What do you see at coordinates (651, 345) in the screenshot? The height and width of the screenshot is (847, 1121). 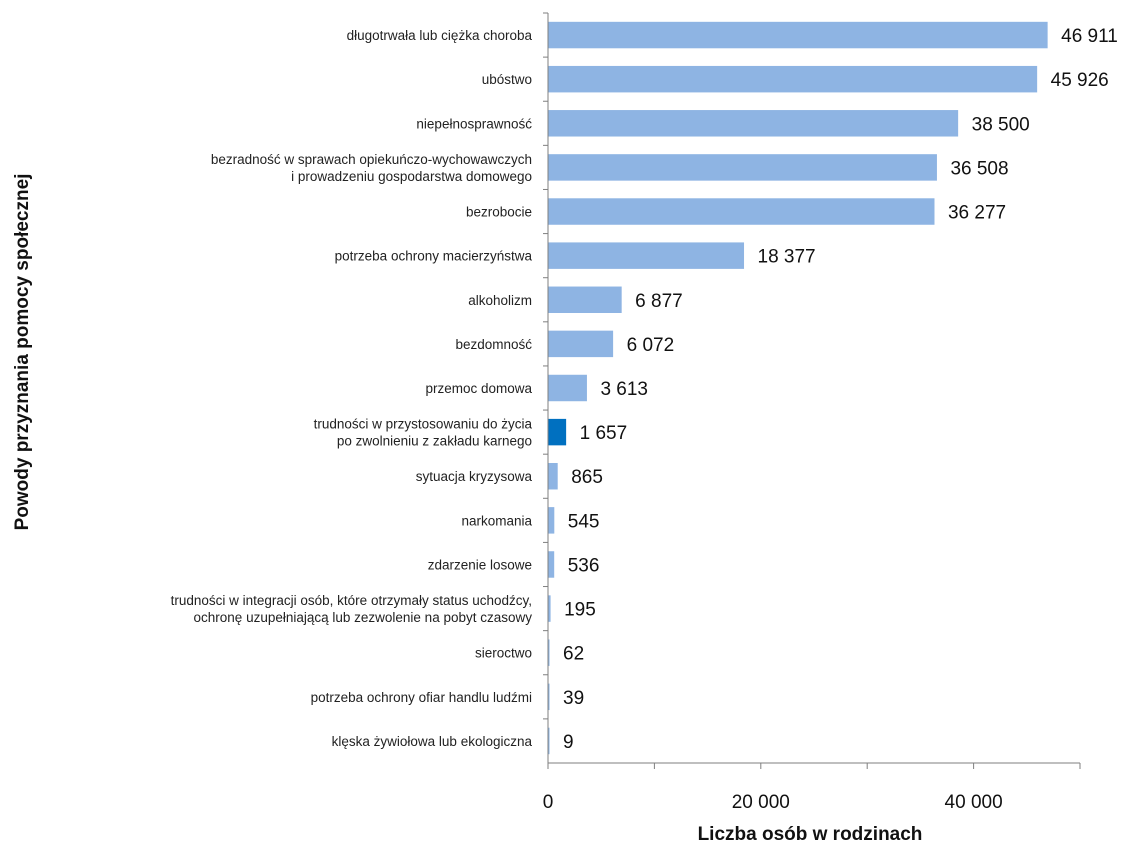 I see `value-label-7: 6 072` at bounding box center [651, 345].